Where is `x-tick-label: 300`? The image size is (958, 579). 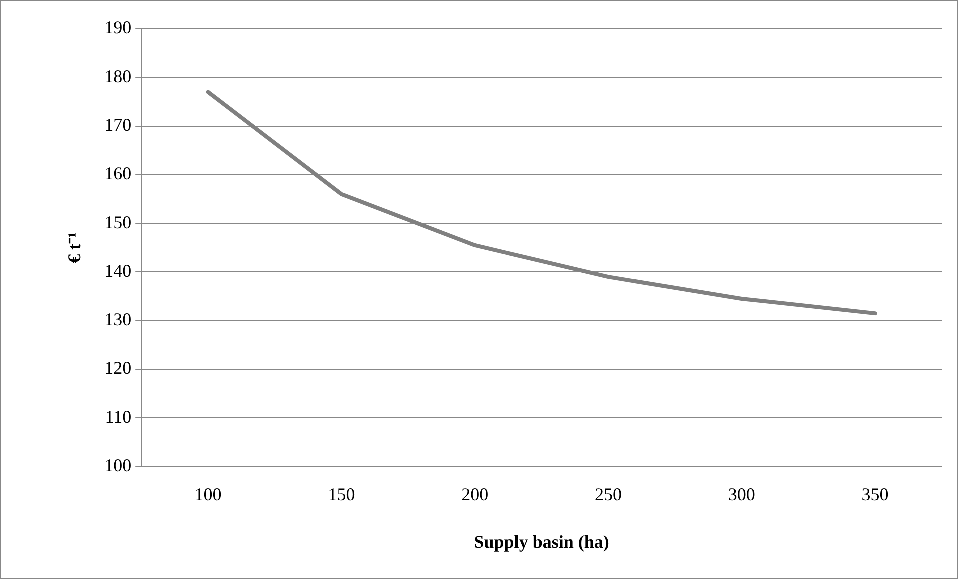 x-tick-label: 300 is located at coordinates (742, 494).